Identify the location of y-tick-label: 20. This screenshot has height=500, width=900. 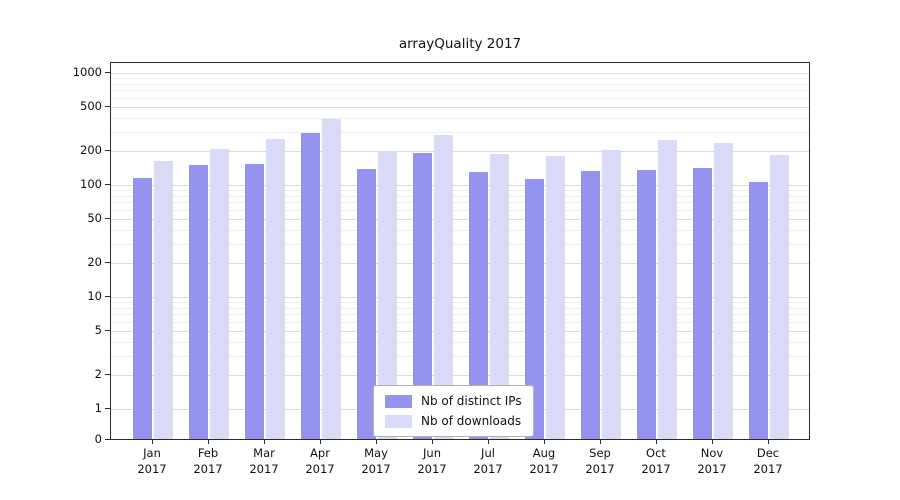
(94, 262).